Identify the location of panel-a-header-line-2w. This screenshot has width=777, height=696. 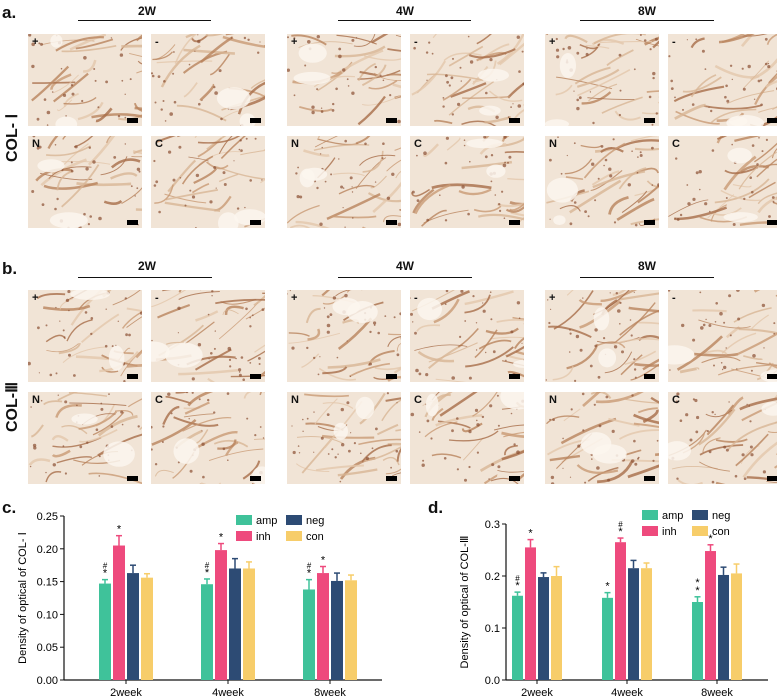
(144, 20).